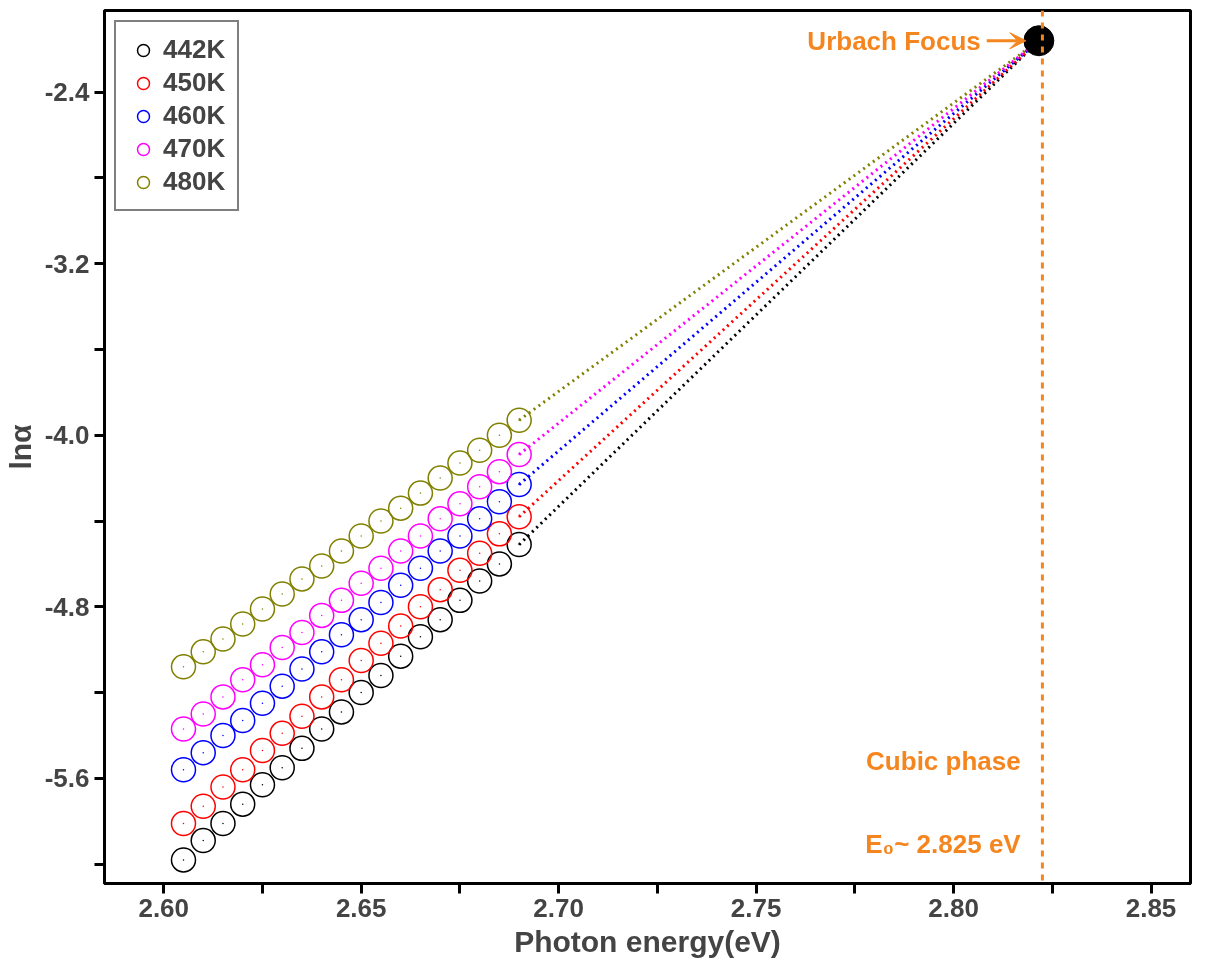 The height and width of the screenshot is (971, 1222). What do you see at coordinates (647, 941) in the screenshot?
I see `x-axis-title: Photon energy(eV)` at bounding box center [647, 941].